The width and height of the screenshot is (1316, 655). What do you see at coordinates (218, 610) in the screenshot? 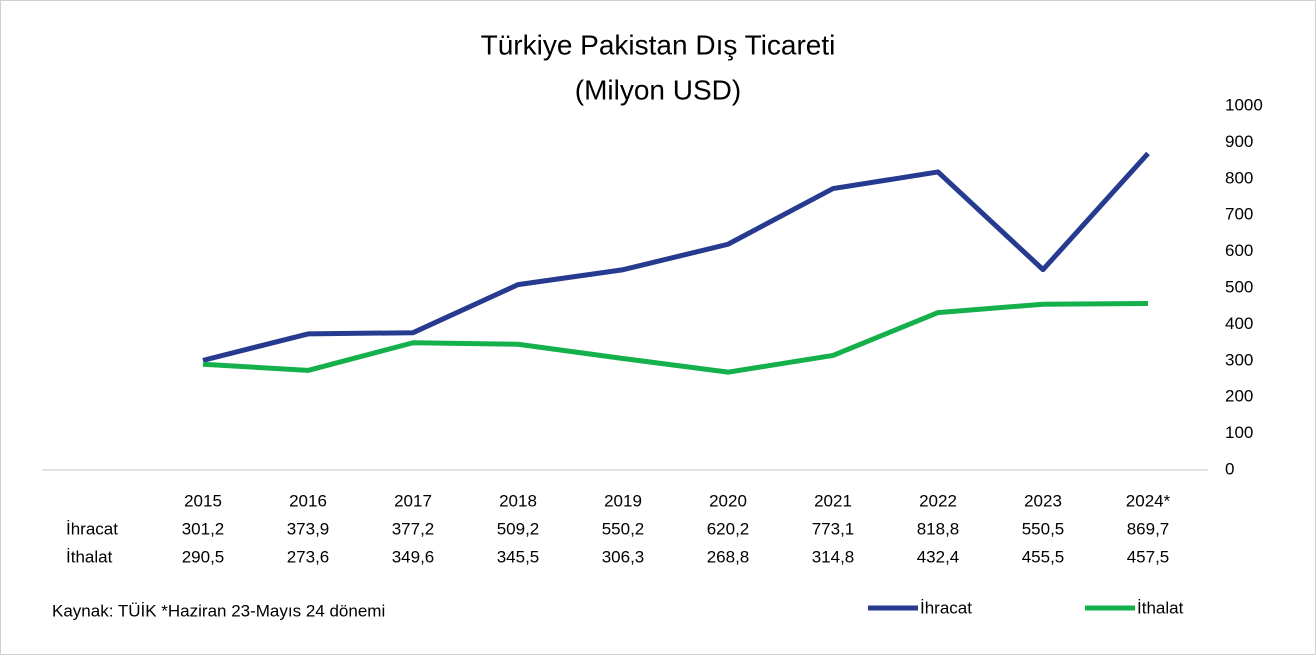
I see `source-note: Kaynak: TÜİK *Haziran 23-Mayıs 24 dönemi` at bounding box center [218, 610].